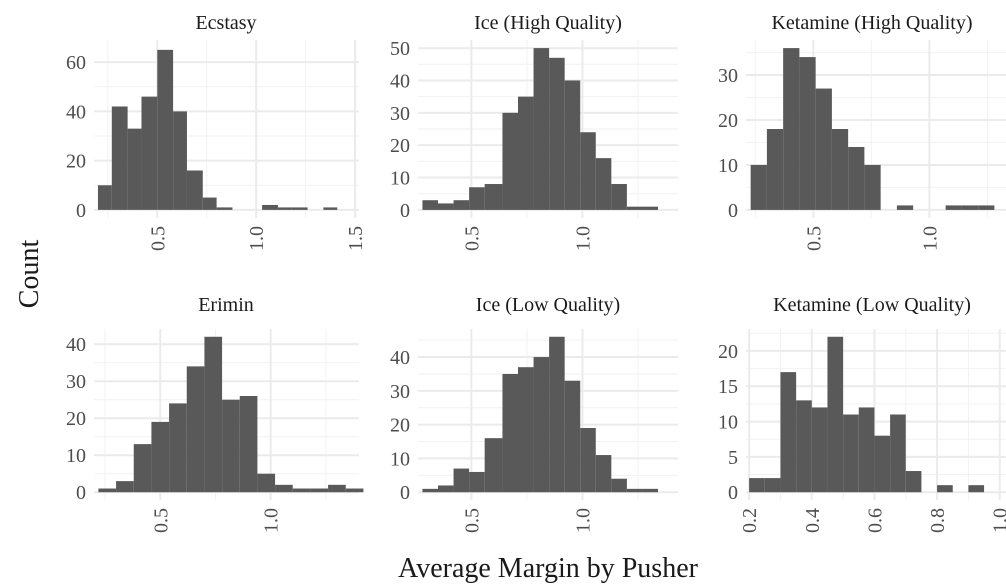  I want to click on panel-4: Erimin 0 10 20 30 40 0.5 1.0, so click(215, 413).